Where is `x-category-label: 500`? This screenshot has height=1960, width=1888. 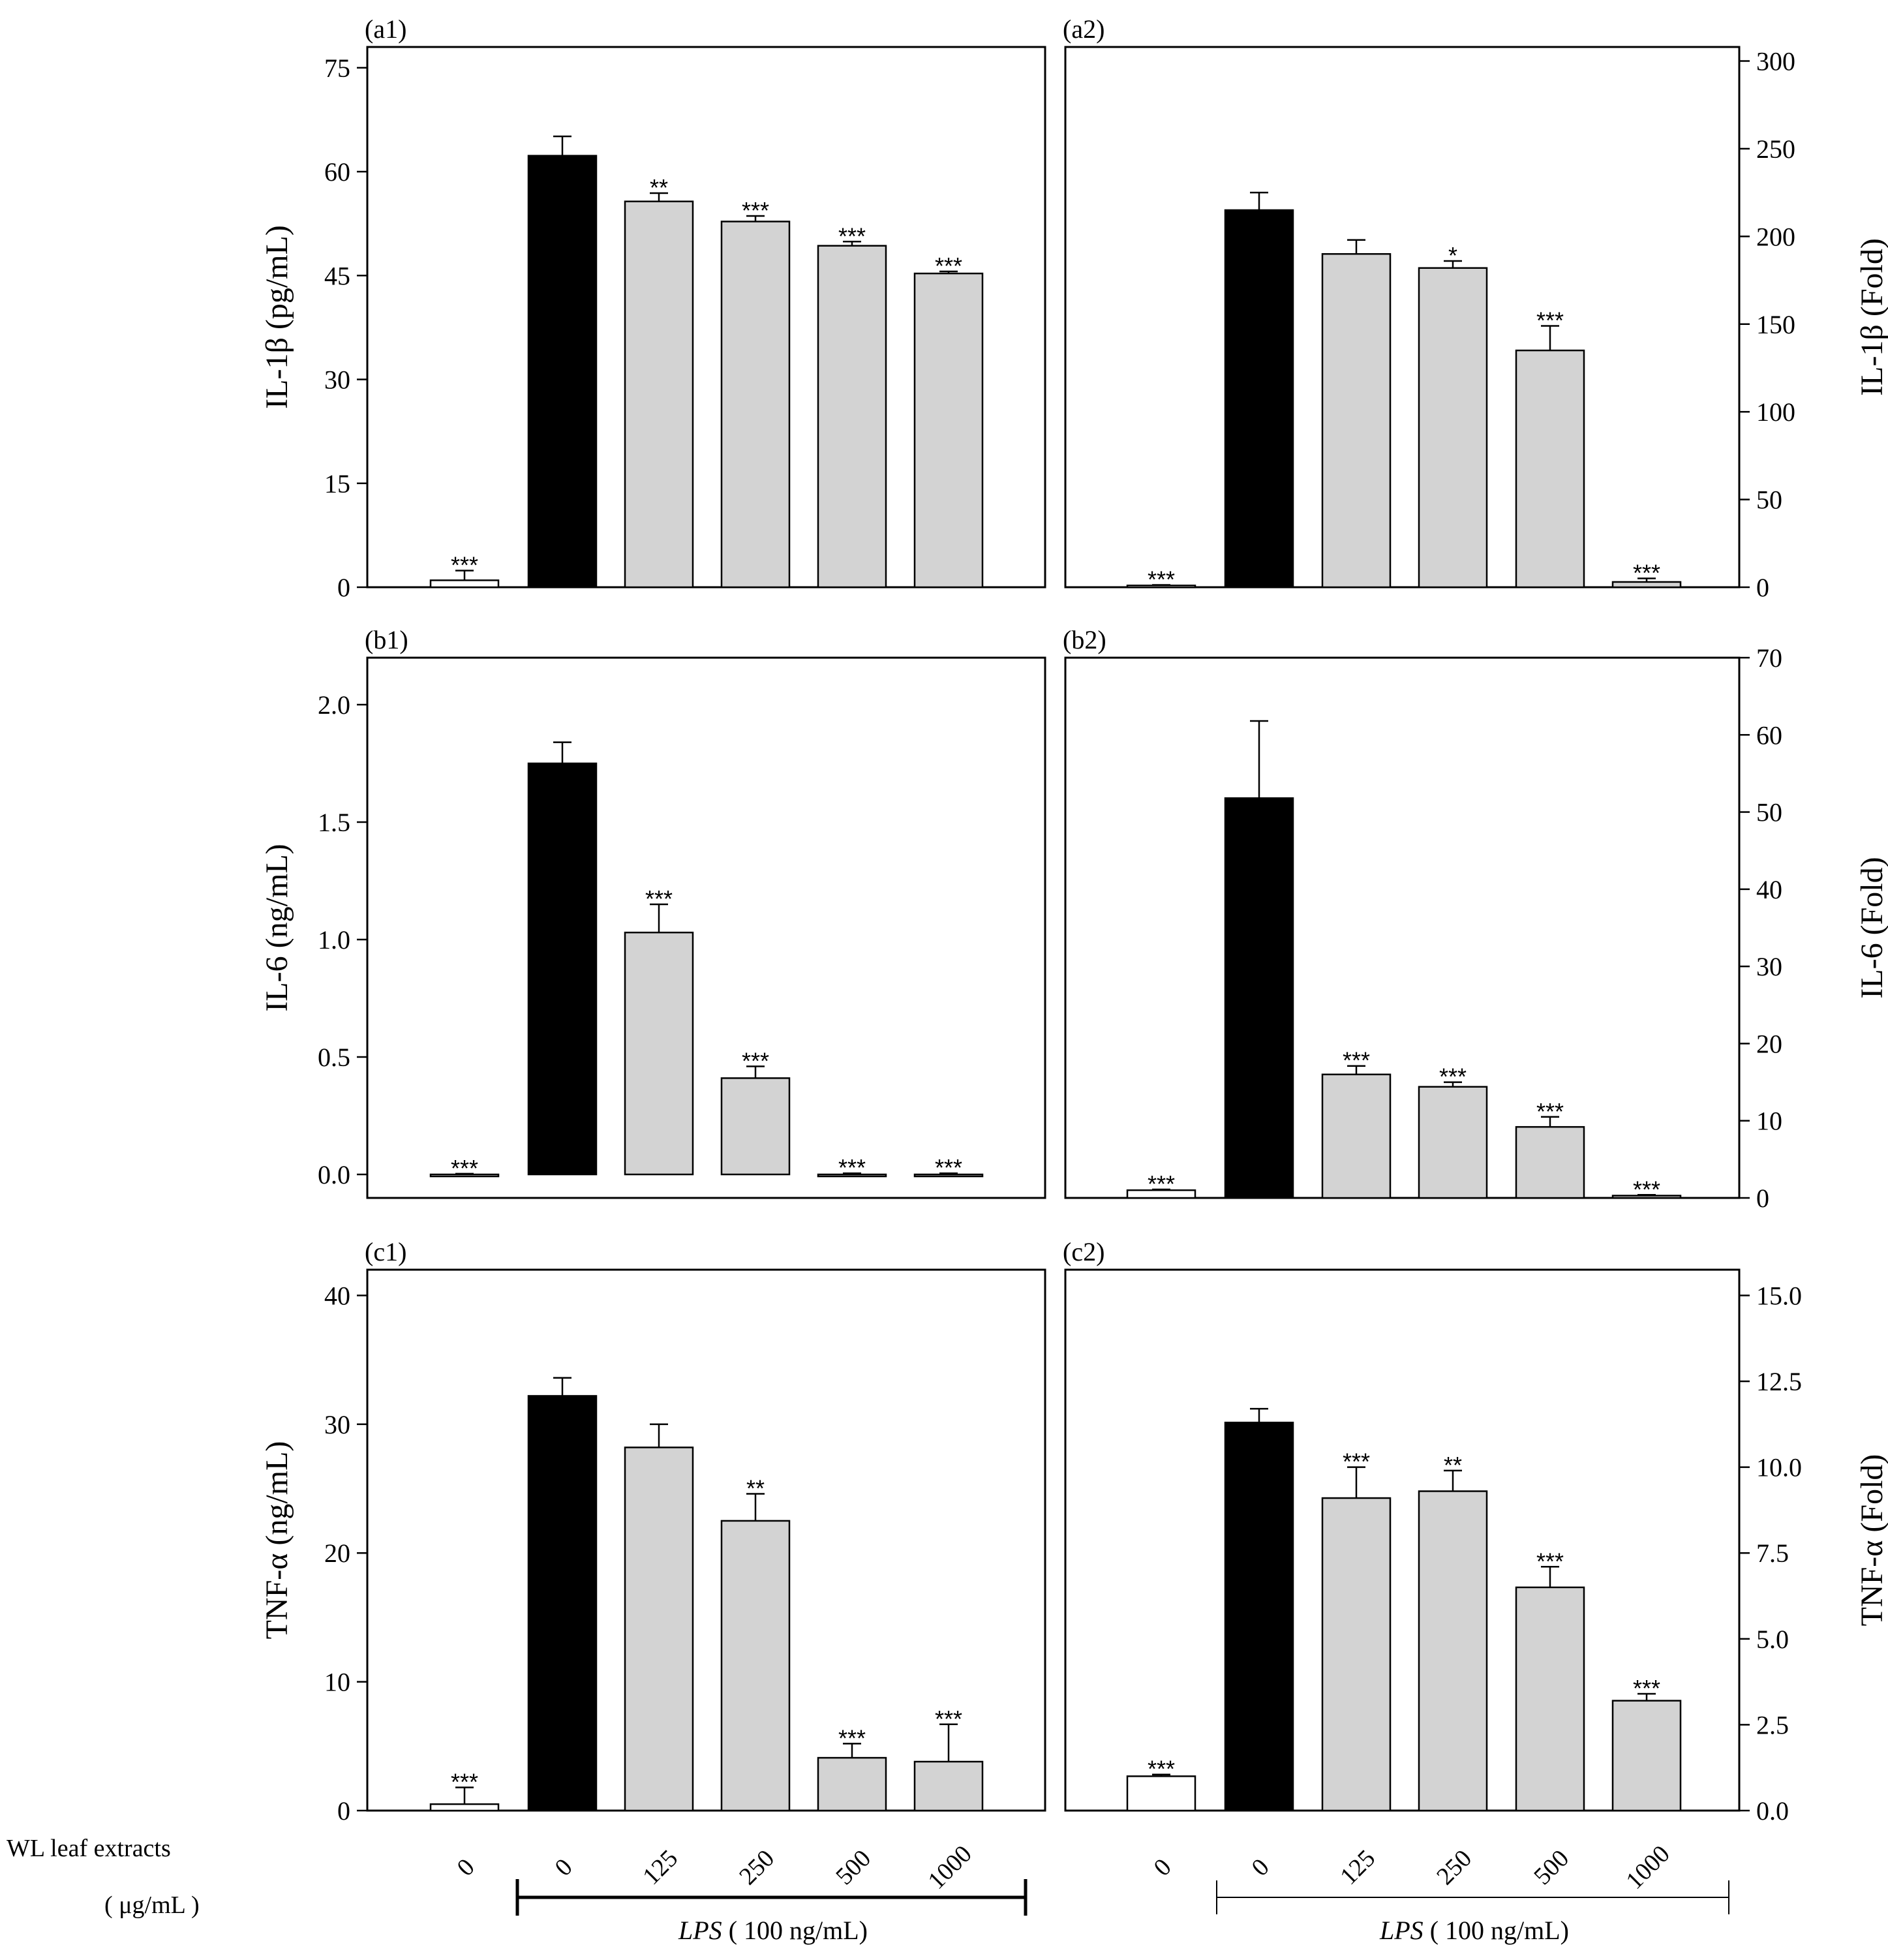 x-category-label: 500 is located at coordinates (1551, 1867).